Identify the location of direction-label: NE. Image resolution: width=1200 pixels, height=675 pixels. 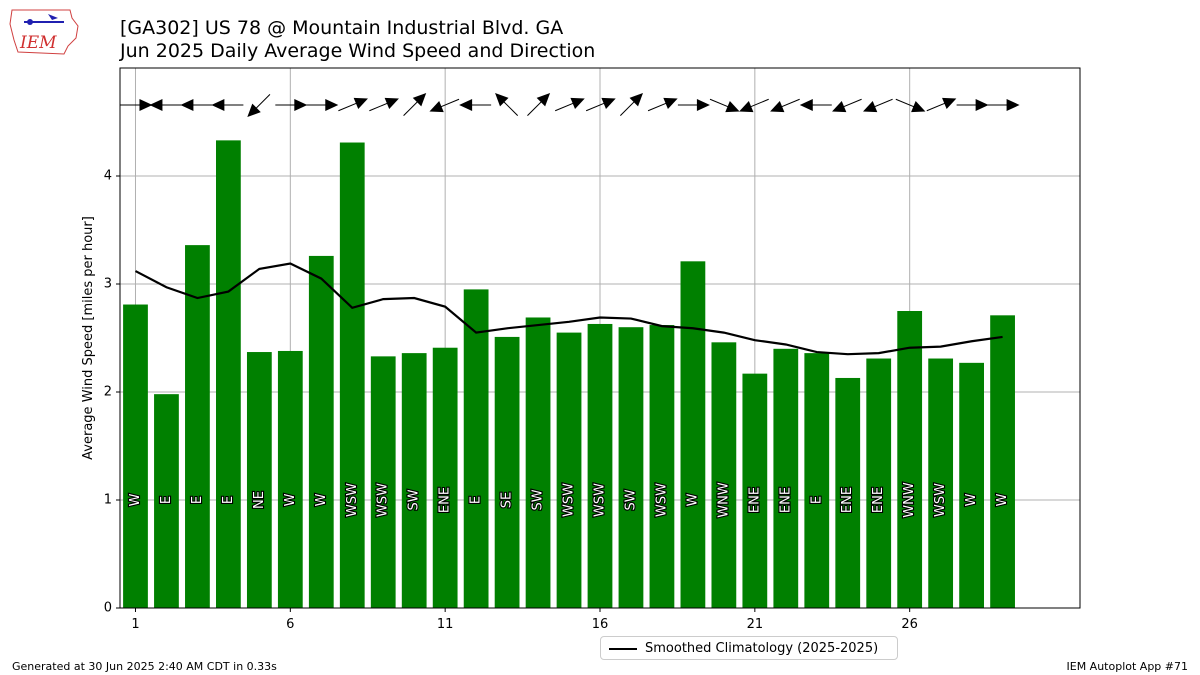
(259, 500).